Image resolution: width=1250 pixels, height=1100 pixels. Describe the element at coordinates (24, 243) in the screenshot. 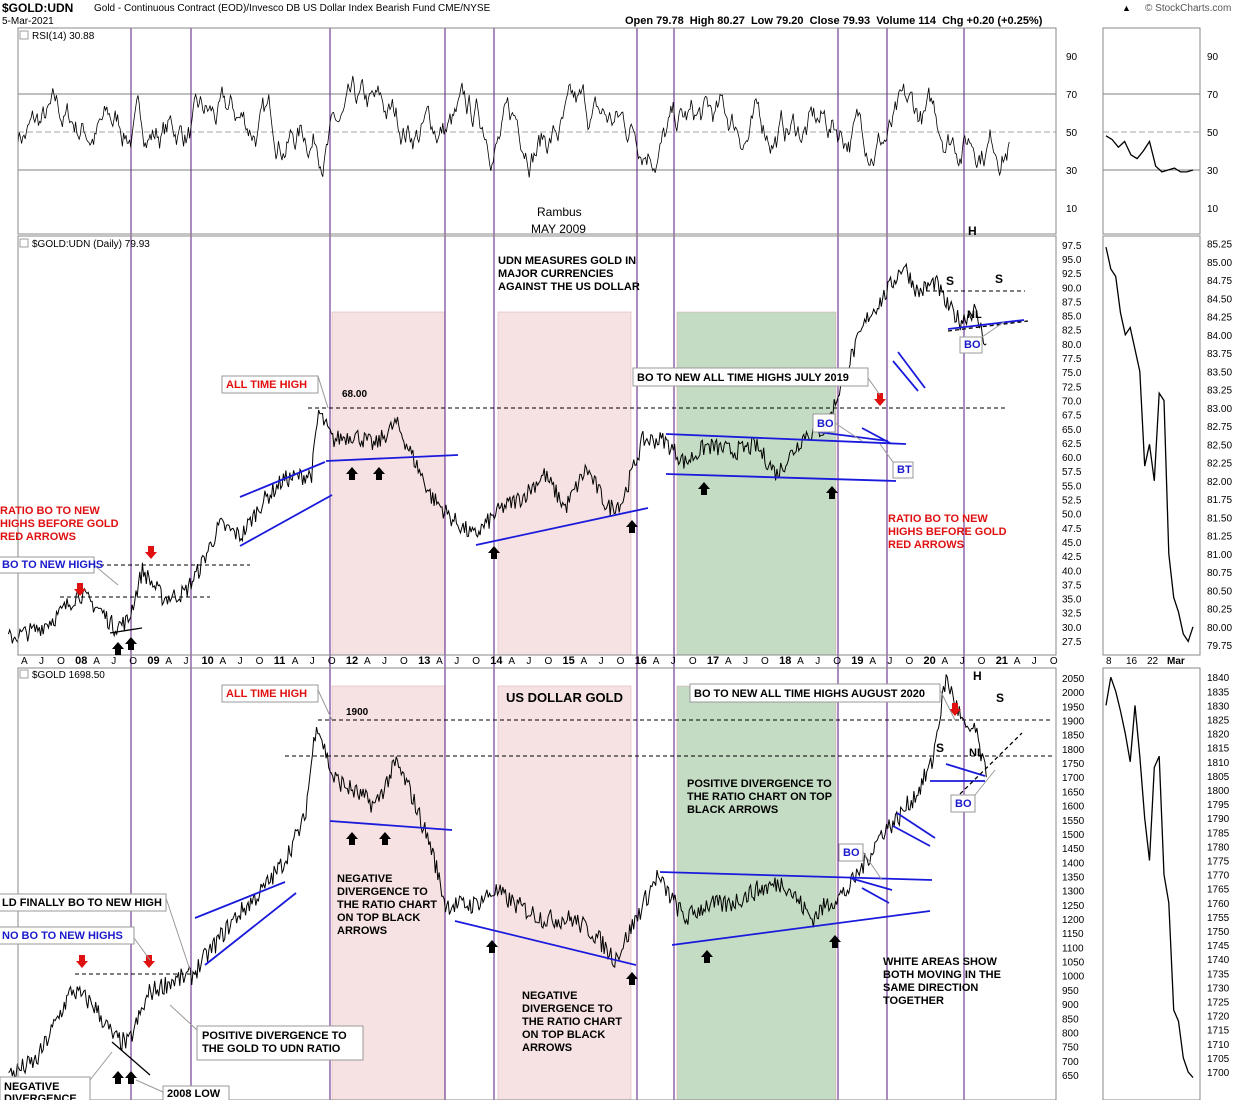

I see `legend-swatch` at that location.